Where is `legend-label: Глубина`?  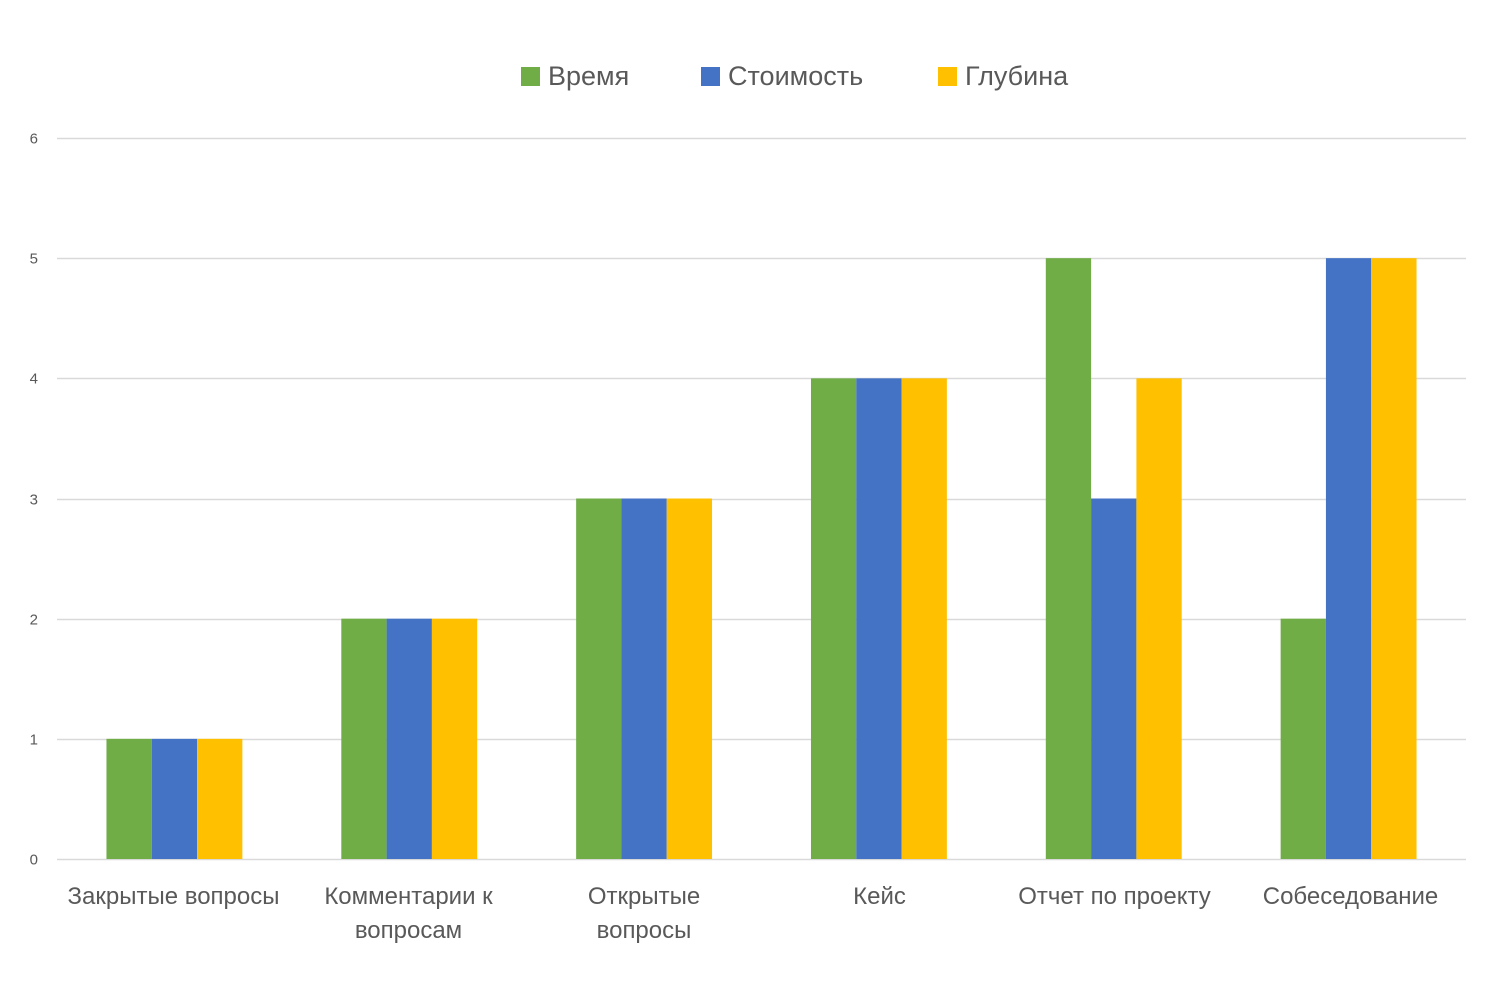
legend-label: Глубина is located at coordinates (1017, 75).